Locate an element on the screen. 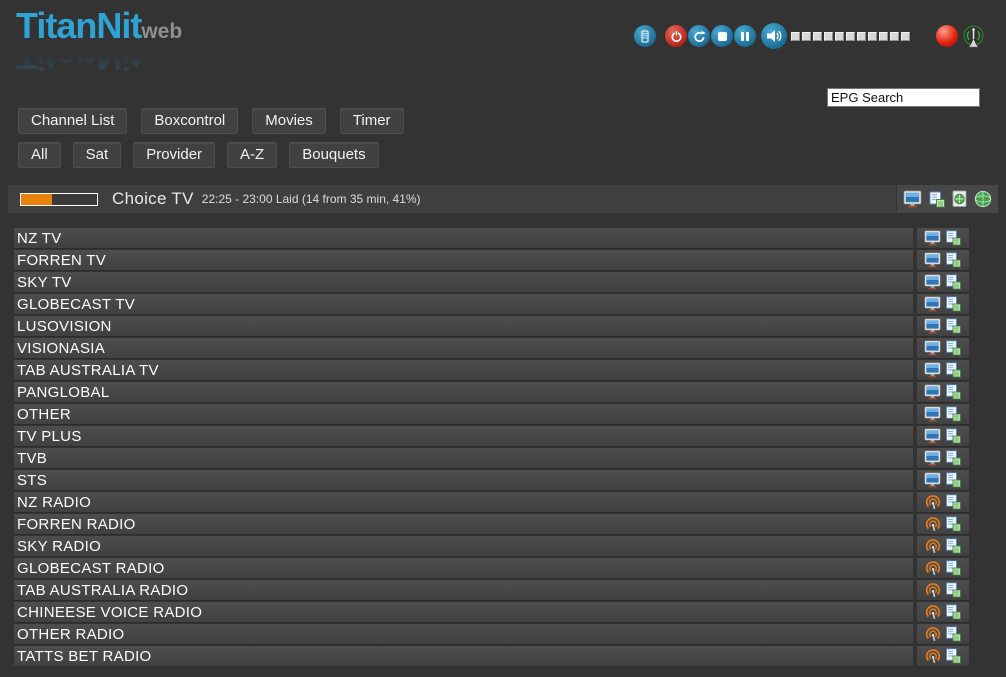  app-logo: TitanNitweb TitanNitweb is located at coordinates (99, 43).